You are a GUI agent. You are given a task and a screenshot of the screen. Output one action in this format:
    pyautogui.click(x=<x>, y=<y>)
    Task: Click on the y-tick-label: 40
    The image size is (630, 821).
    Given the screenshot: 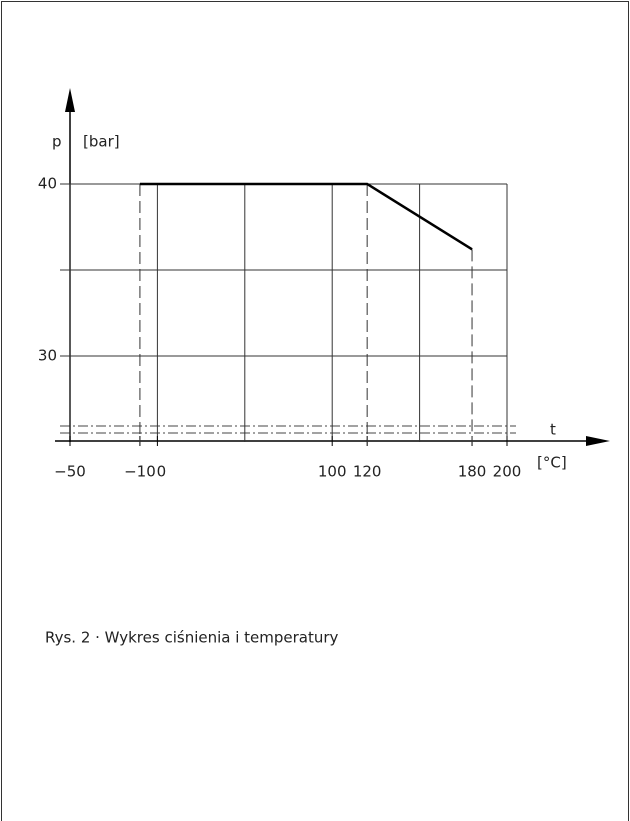 What is the action you would take?
    pyautogui.click(x=47, y=184)
    